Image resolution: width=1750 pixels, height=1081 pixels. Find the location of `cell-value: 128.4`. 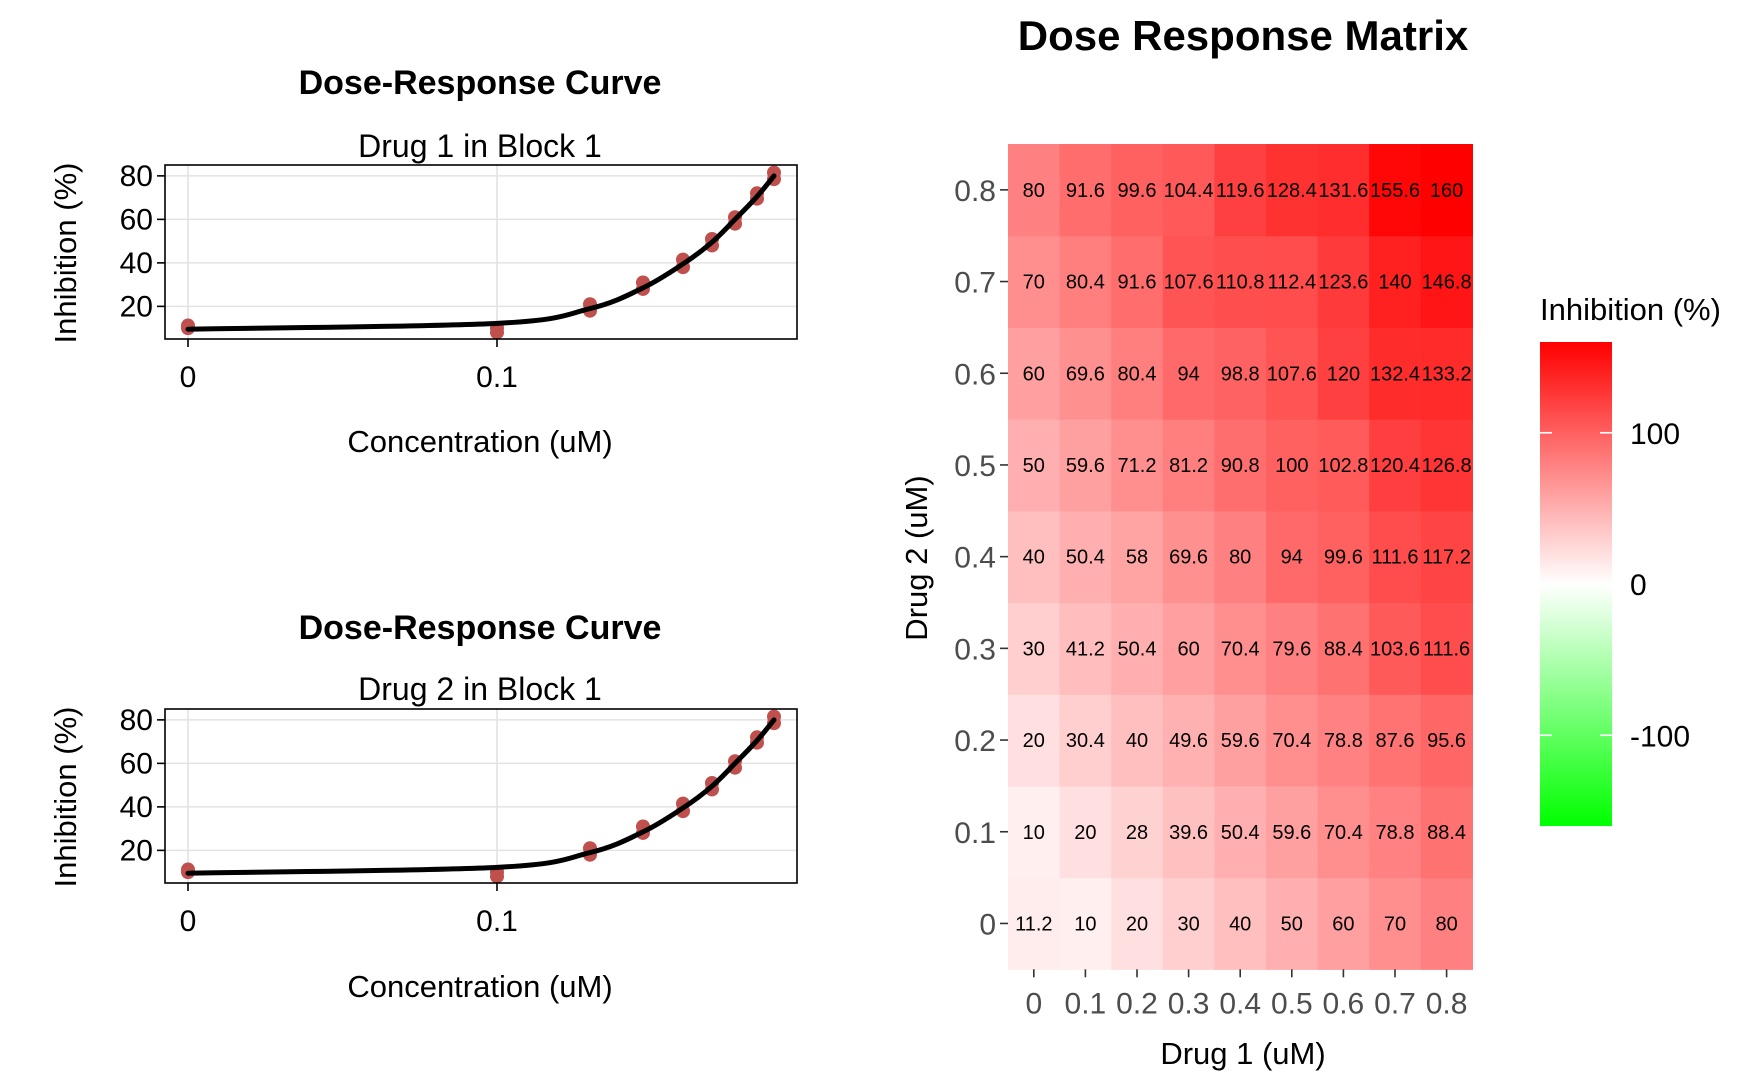

cell-value: 128.4 is located at coordinates (1292, 191).